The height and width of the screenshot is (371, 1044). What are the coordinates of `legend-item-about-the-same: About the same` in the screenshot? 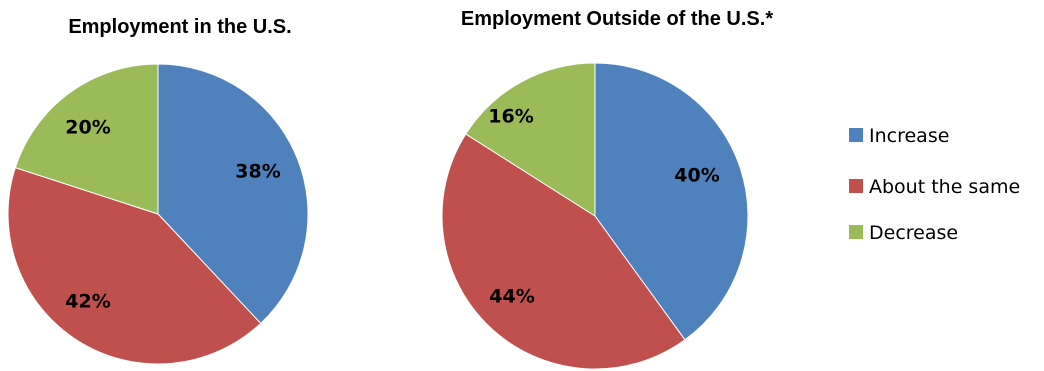 It's located at (934, 187).